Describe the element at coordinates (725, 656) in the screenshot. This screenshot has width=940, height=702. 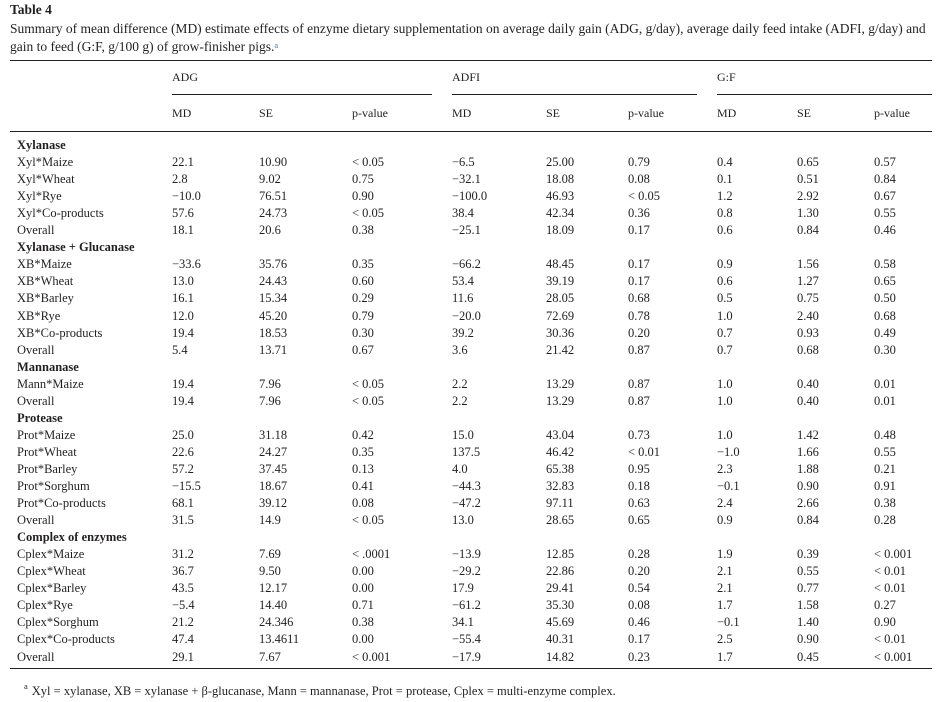
I see `table-cell: 1.7` at that location.